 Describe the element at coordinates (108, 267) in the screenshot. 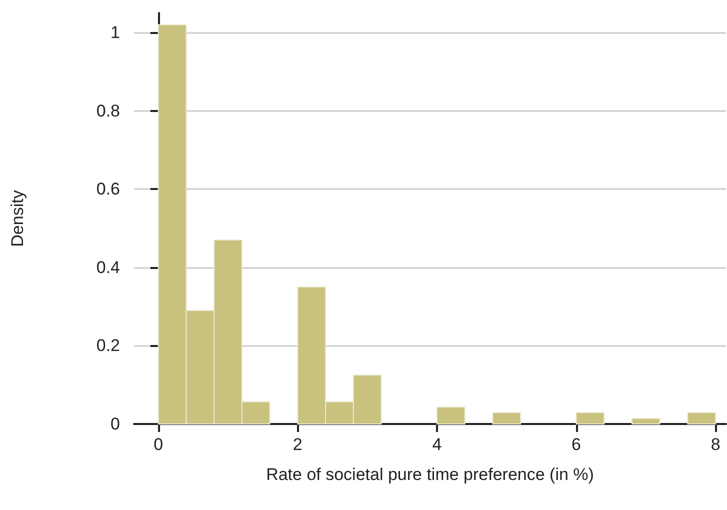

I see `y-tick-label: 0.4` at that location.